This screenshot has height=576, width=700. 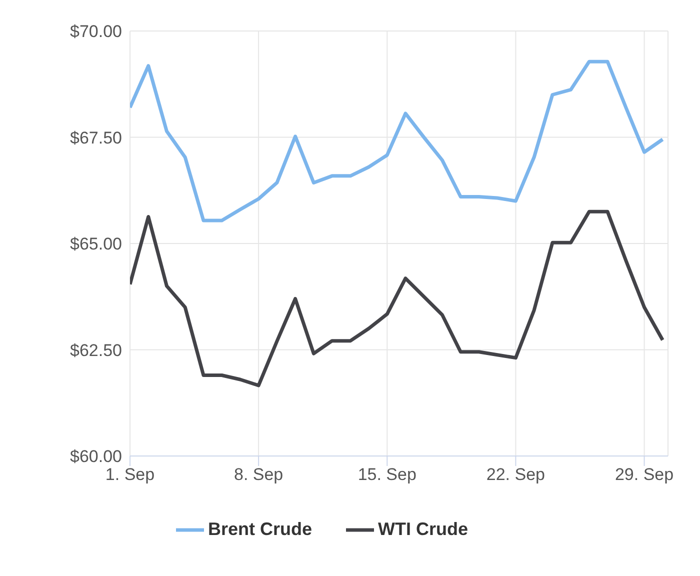 What do you see at coordinates (260, 528) in the screenshot?
I see `legend-label: Brent Crude` at bounding box center [260, 528].